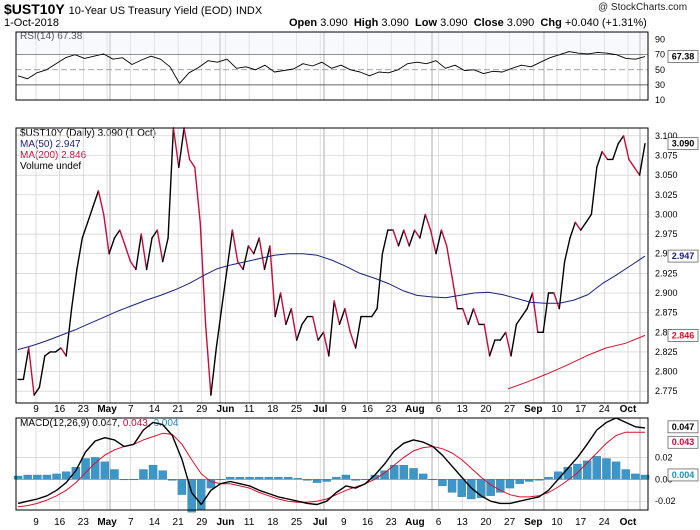 The width and height of the screenshot is (700, 530). Describe the element at coordinates (32, 23) in the screenshot. I see `chart-date: 1-Oct-2018` at that location.